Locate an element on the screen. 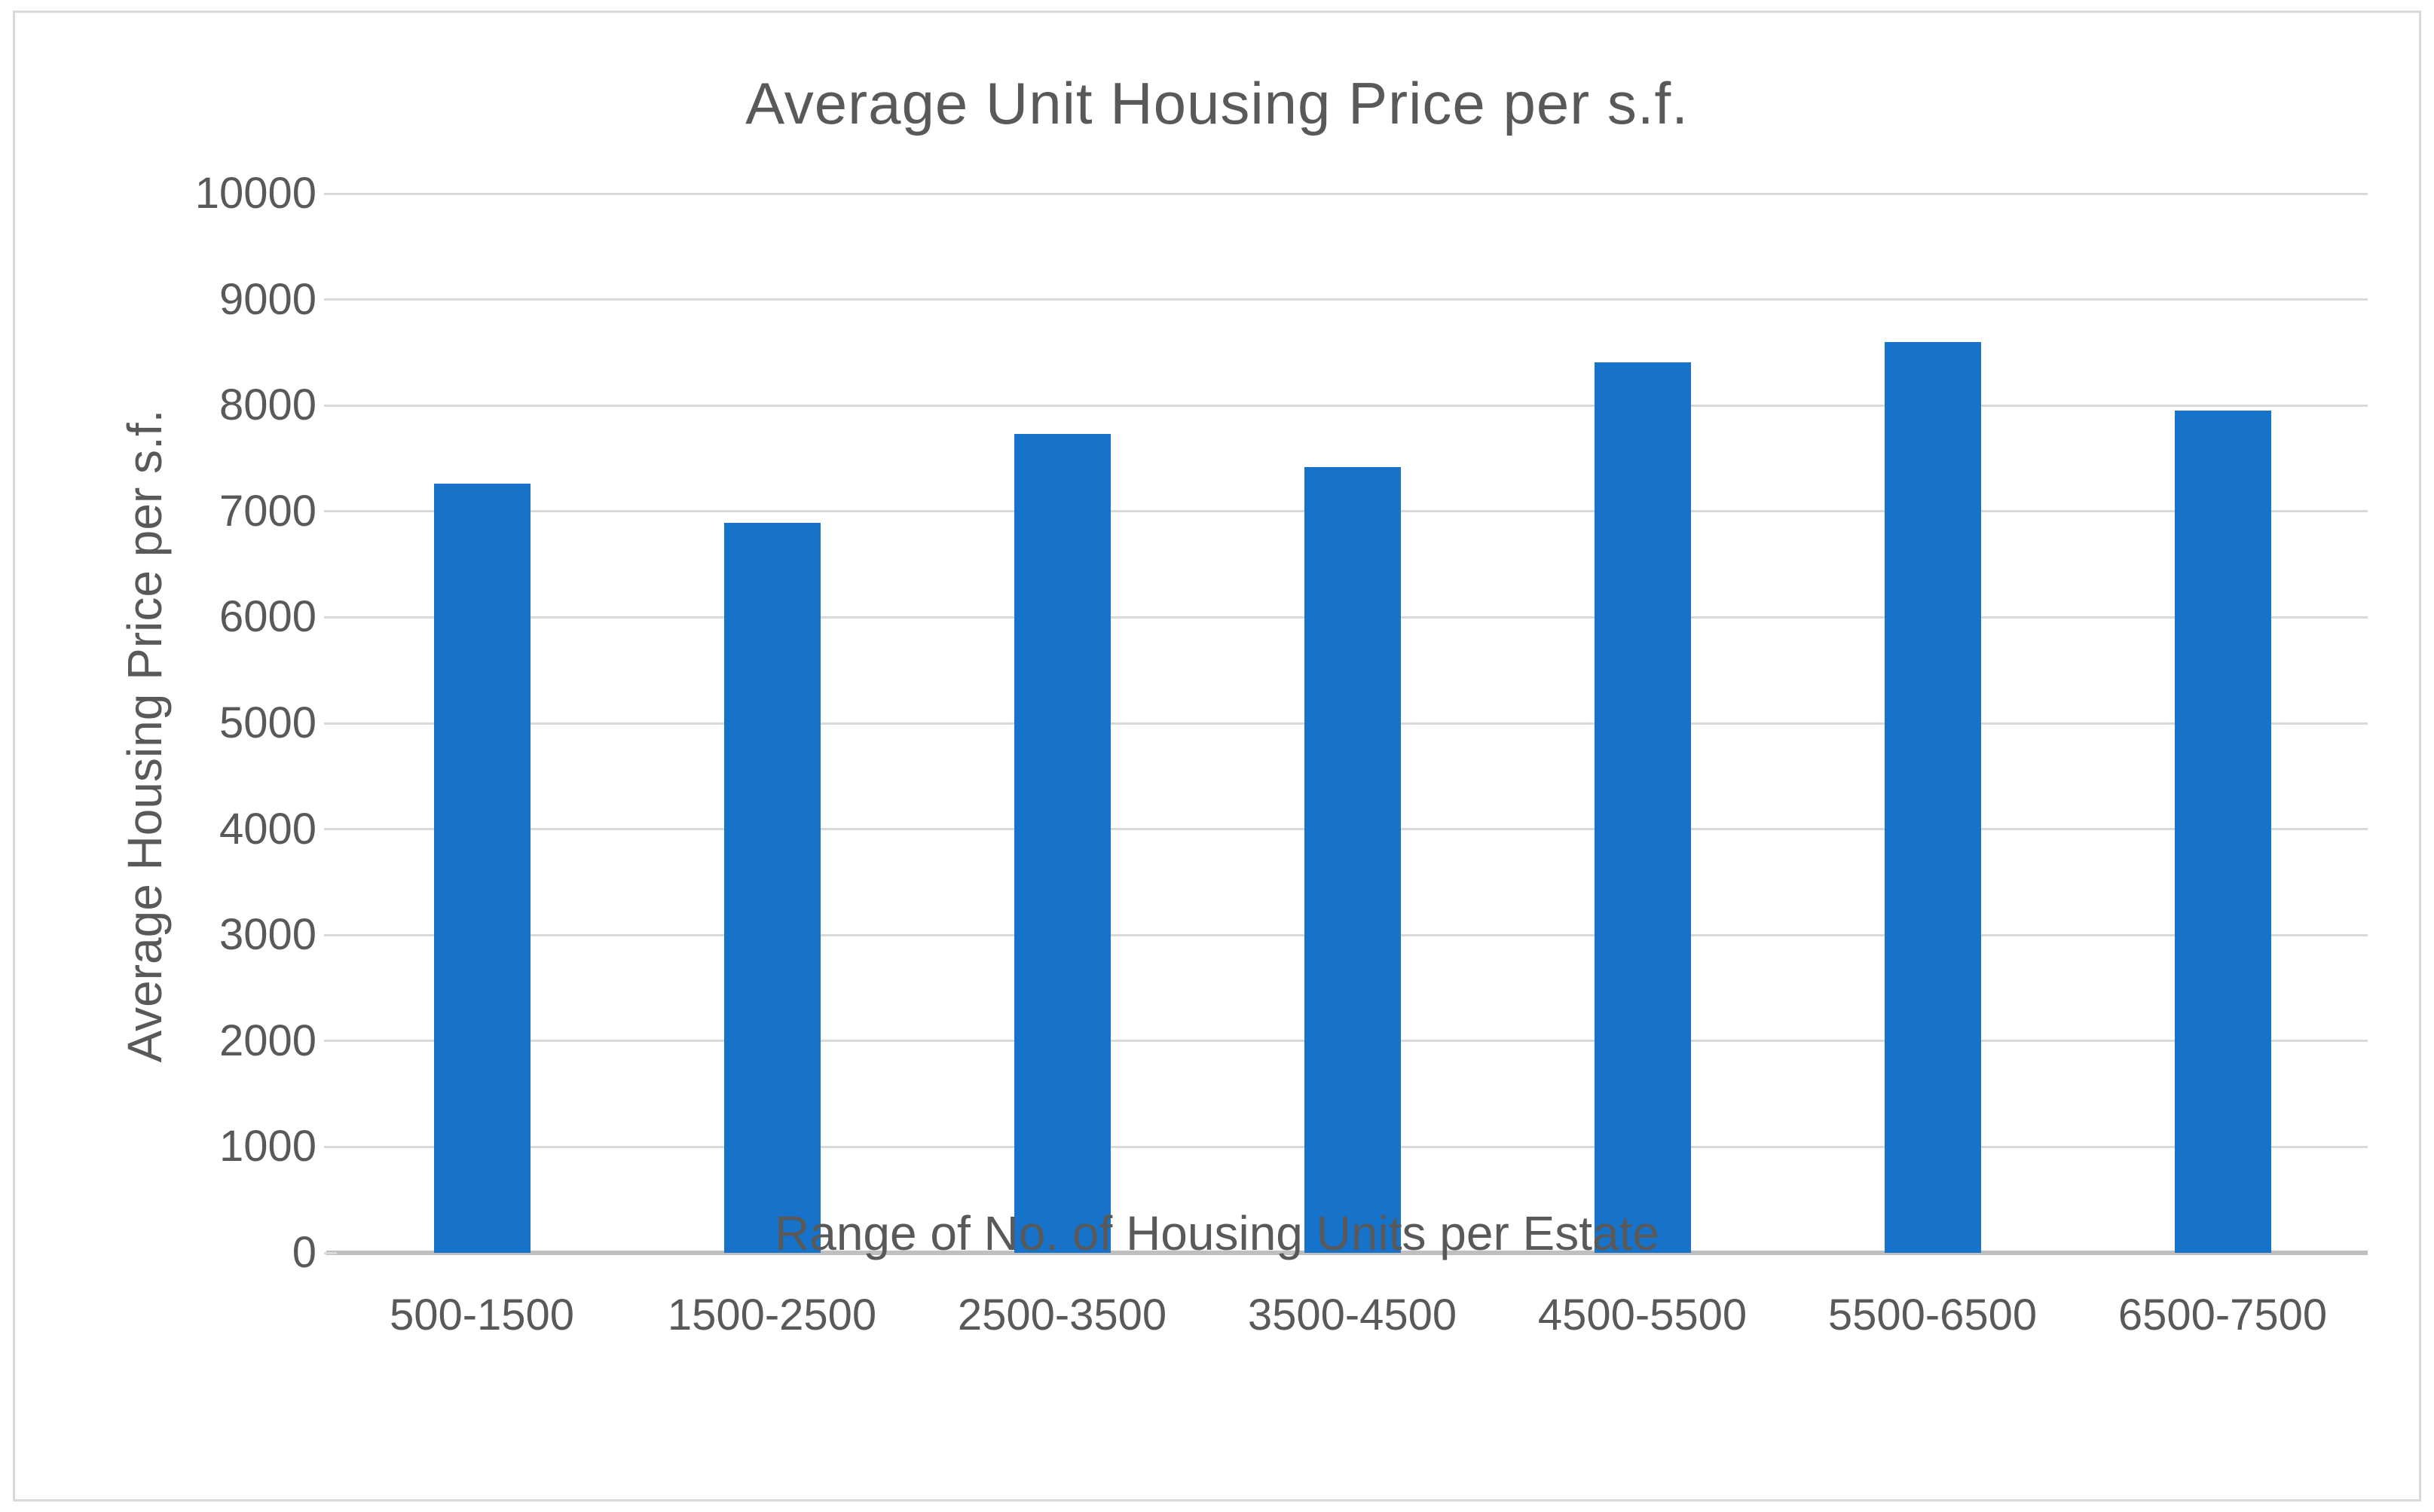 The height and width of the screenshot is (1512, 2434). x-axis-line is located at coordinates (1347, 1253).